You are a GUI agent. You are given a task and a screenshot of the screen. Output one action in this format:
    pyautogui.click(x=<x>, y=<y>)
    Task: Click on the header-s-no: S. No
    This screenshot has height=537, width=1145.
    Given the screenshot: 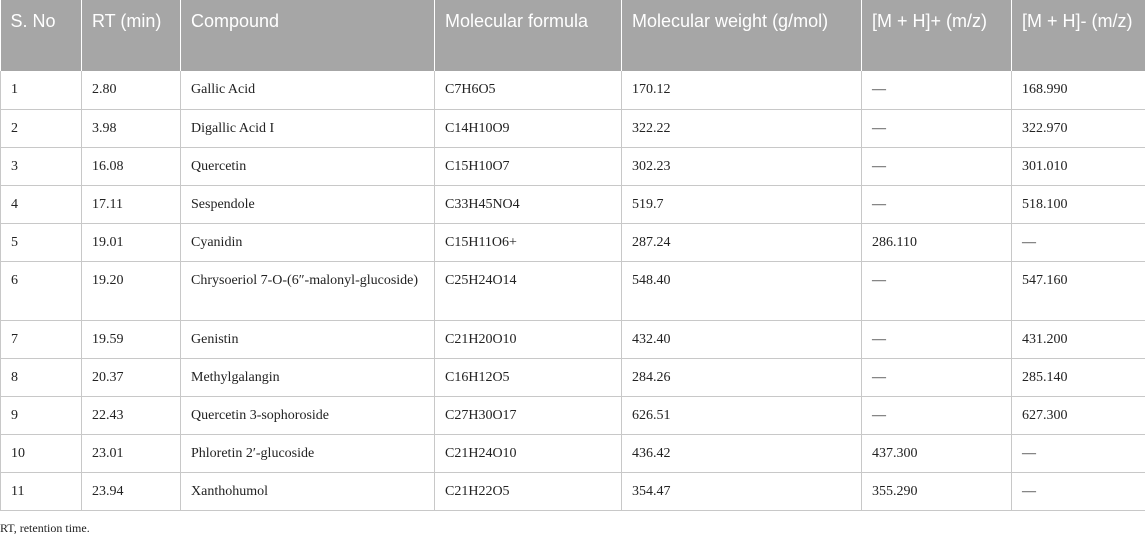 What is the action you would take?
    pyautogui.click(x=41, y=35)
    